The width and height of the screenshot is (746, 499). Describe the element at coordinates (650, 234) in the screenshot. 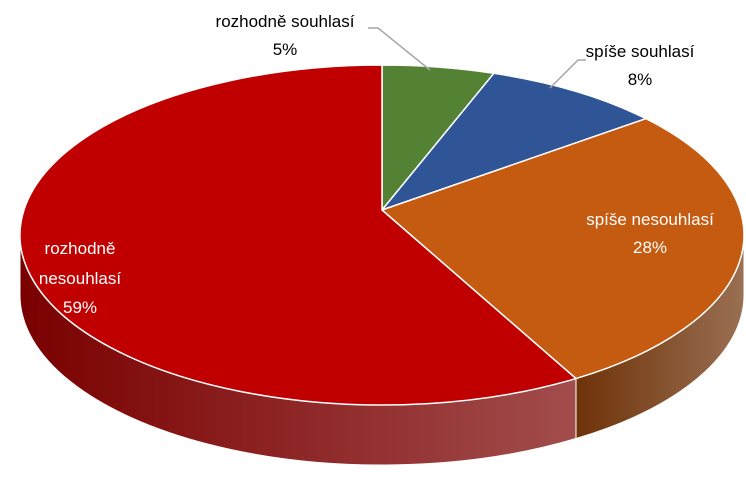

I see `data-label: spíše nesouhlasí 28%` at that location.